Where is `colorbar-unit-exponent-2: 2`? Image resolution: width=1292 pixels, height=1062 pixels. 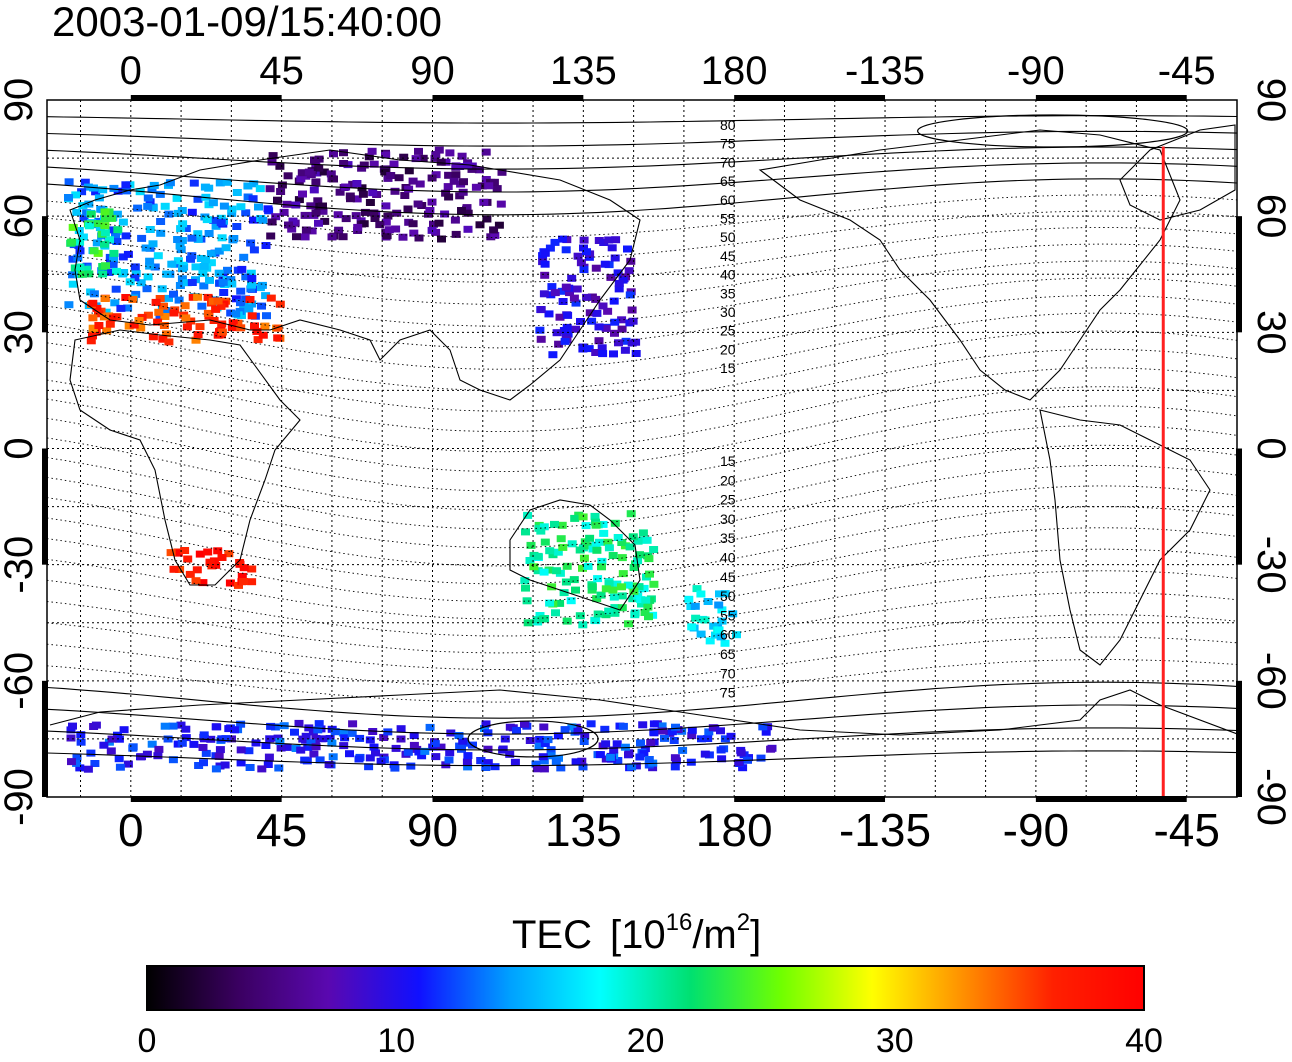 colorbar-unit-exponent-2: 2 is located at coordinates (743, 922).